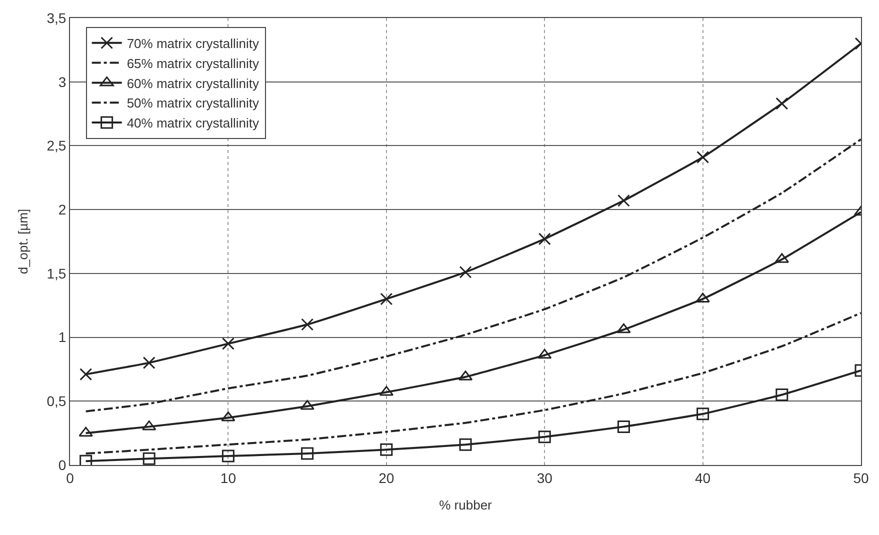 The width and height of the screenshot is (879, 535). What do you see at coordinates (56, 18) in the screenshot?
I see `y-tick-label: 3,5` at bounding box center [56, 18].